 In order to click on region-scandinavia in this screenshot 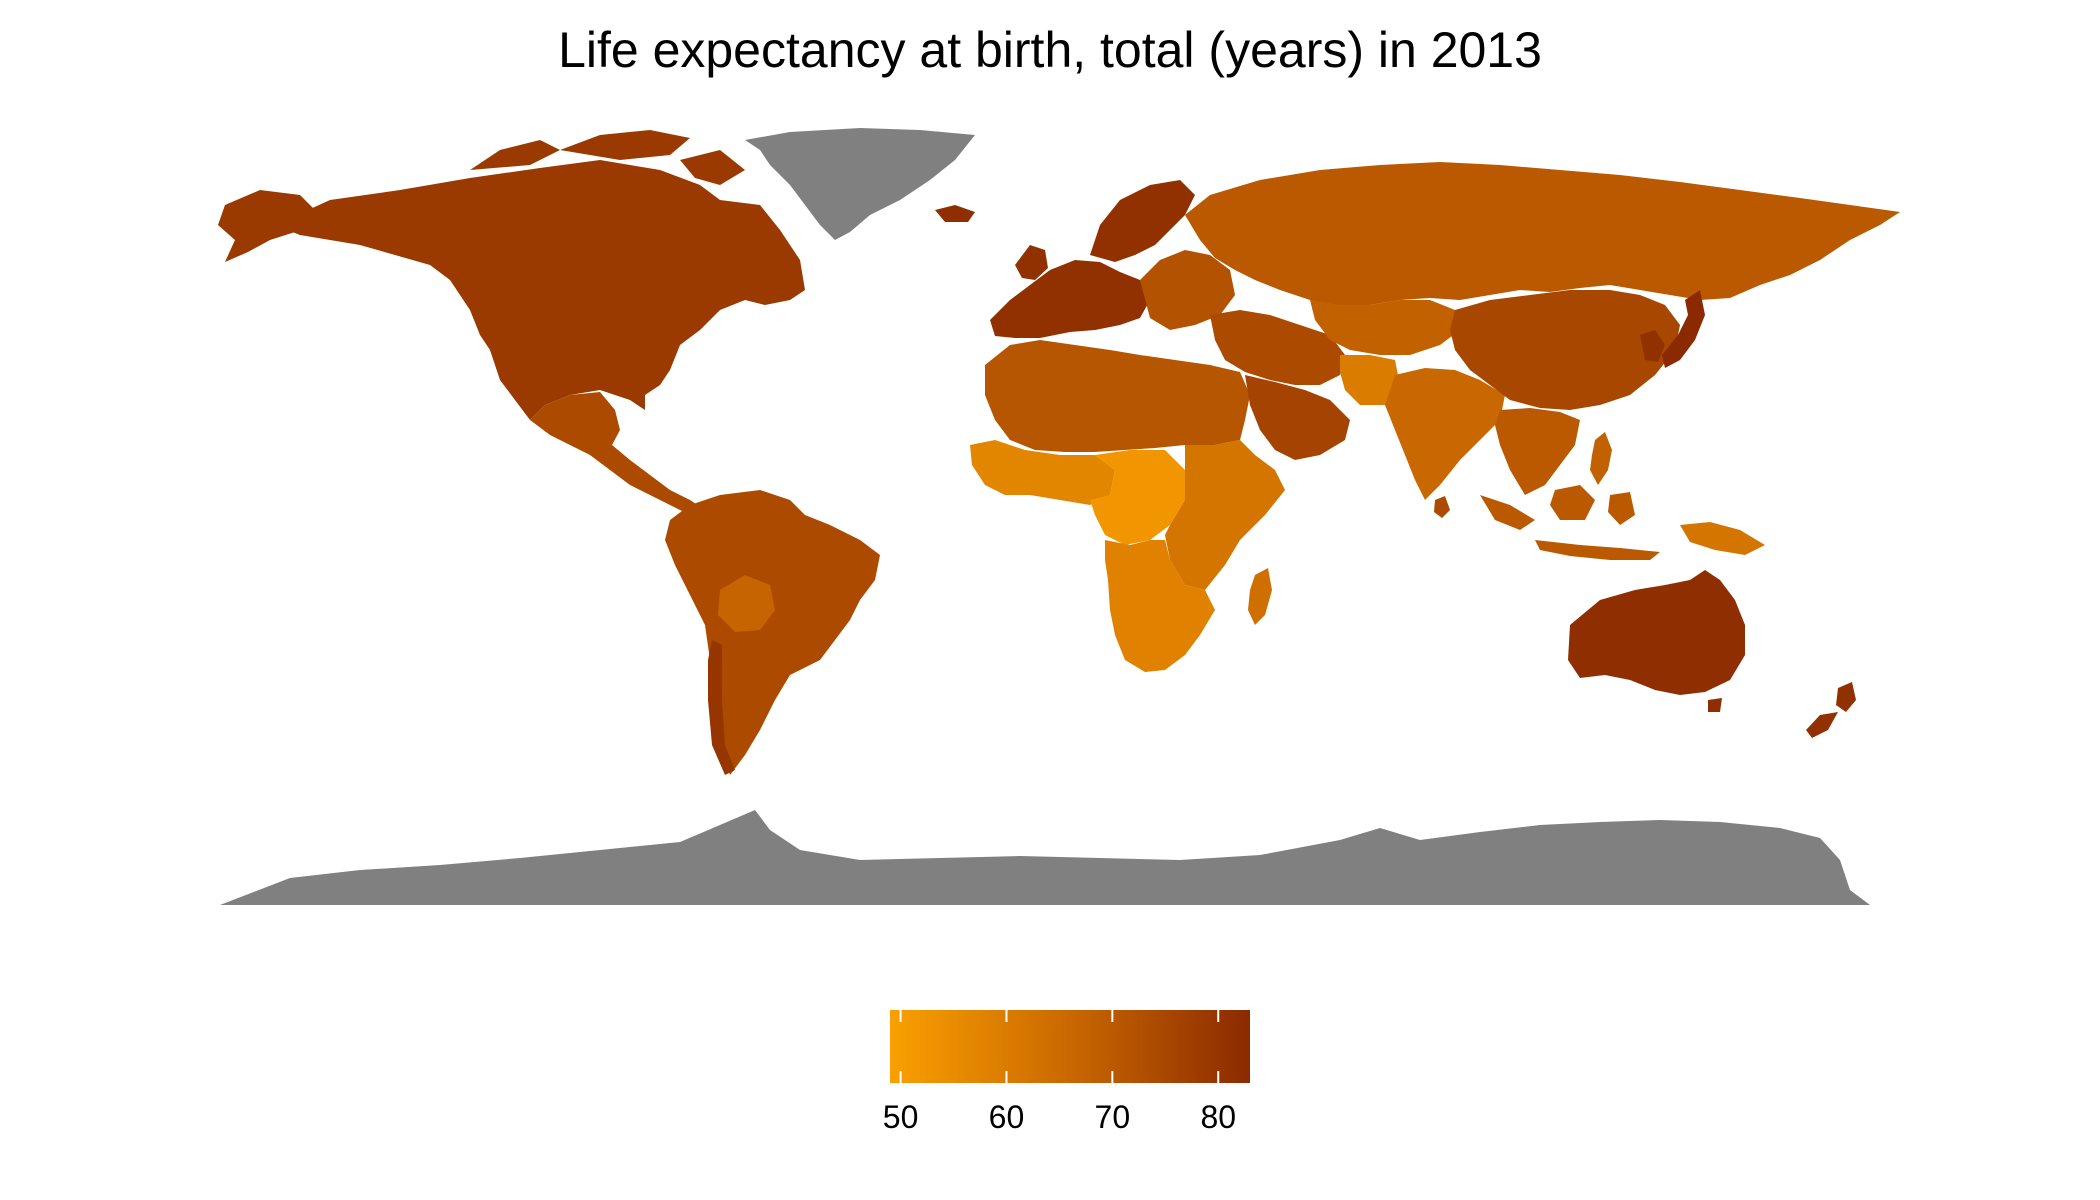, I will do `click(1142, 221)`.